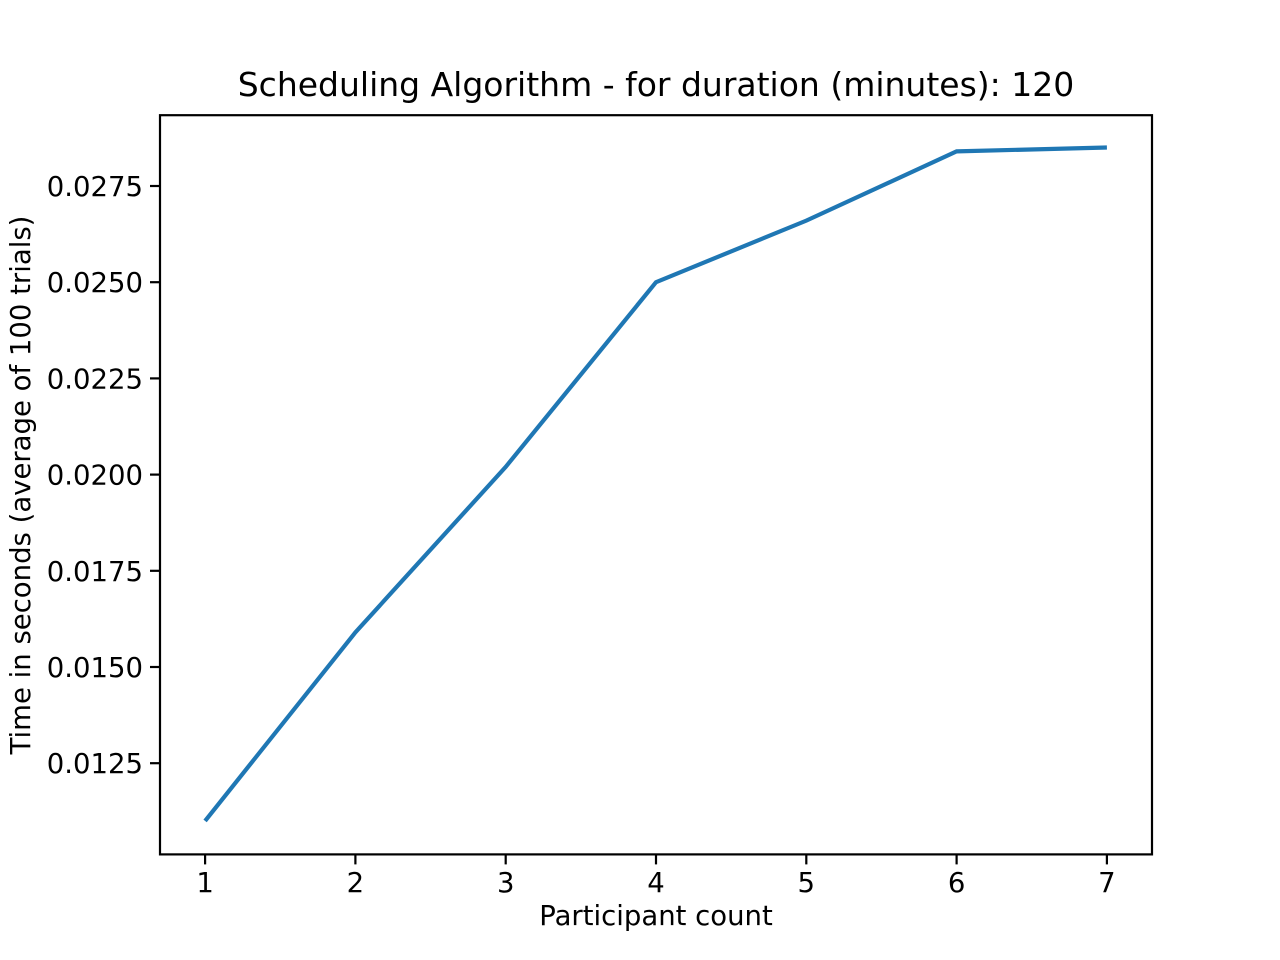  Describe the element at coordinates (95, 379) in the screenshot. I see `y-tick-label: 0.0225` at that location.